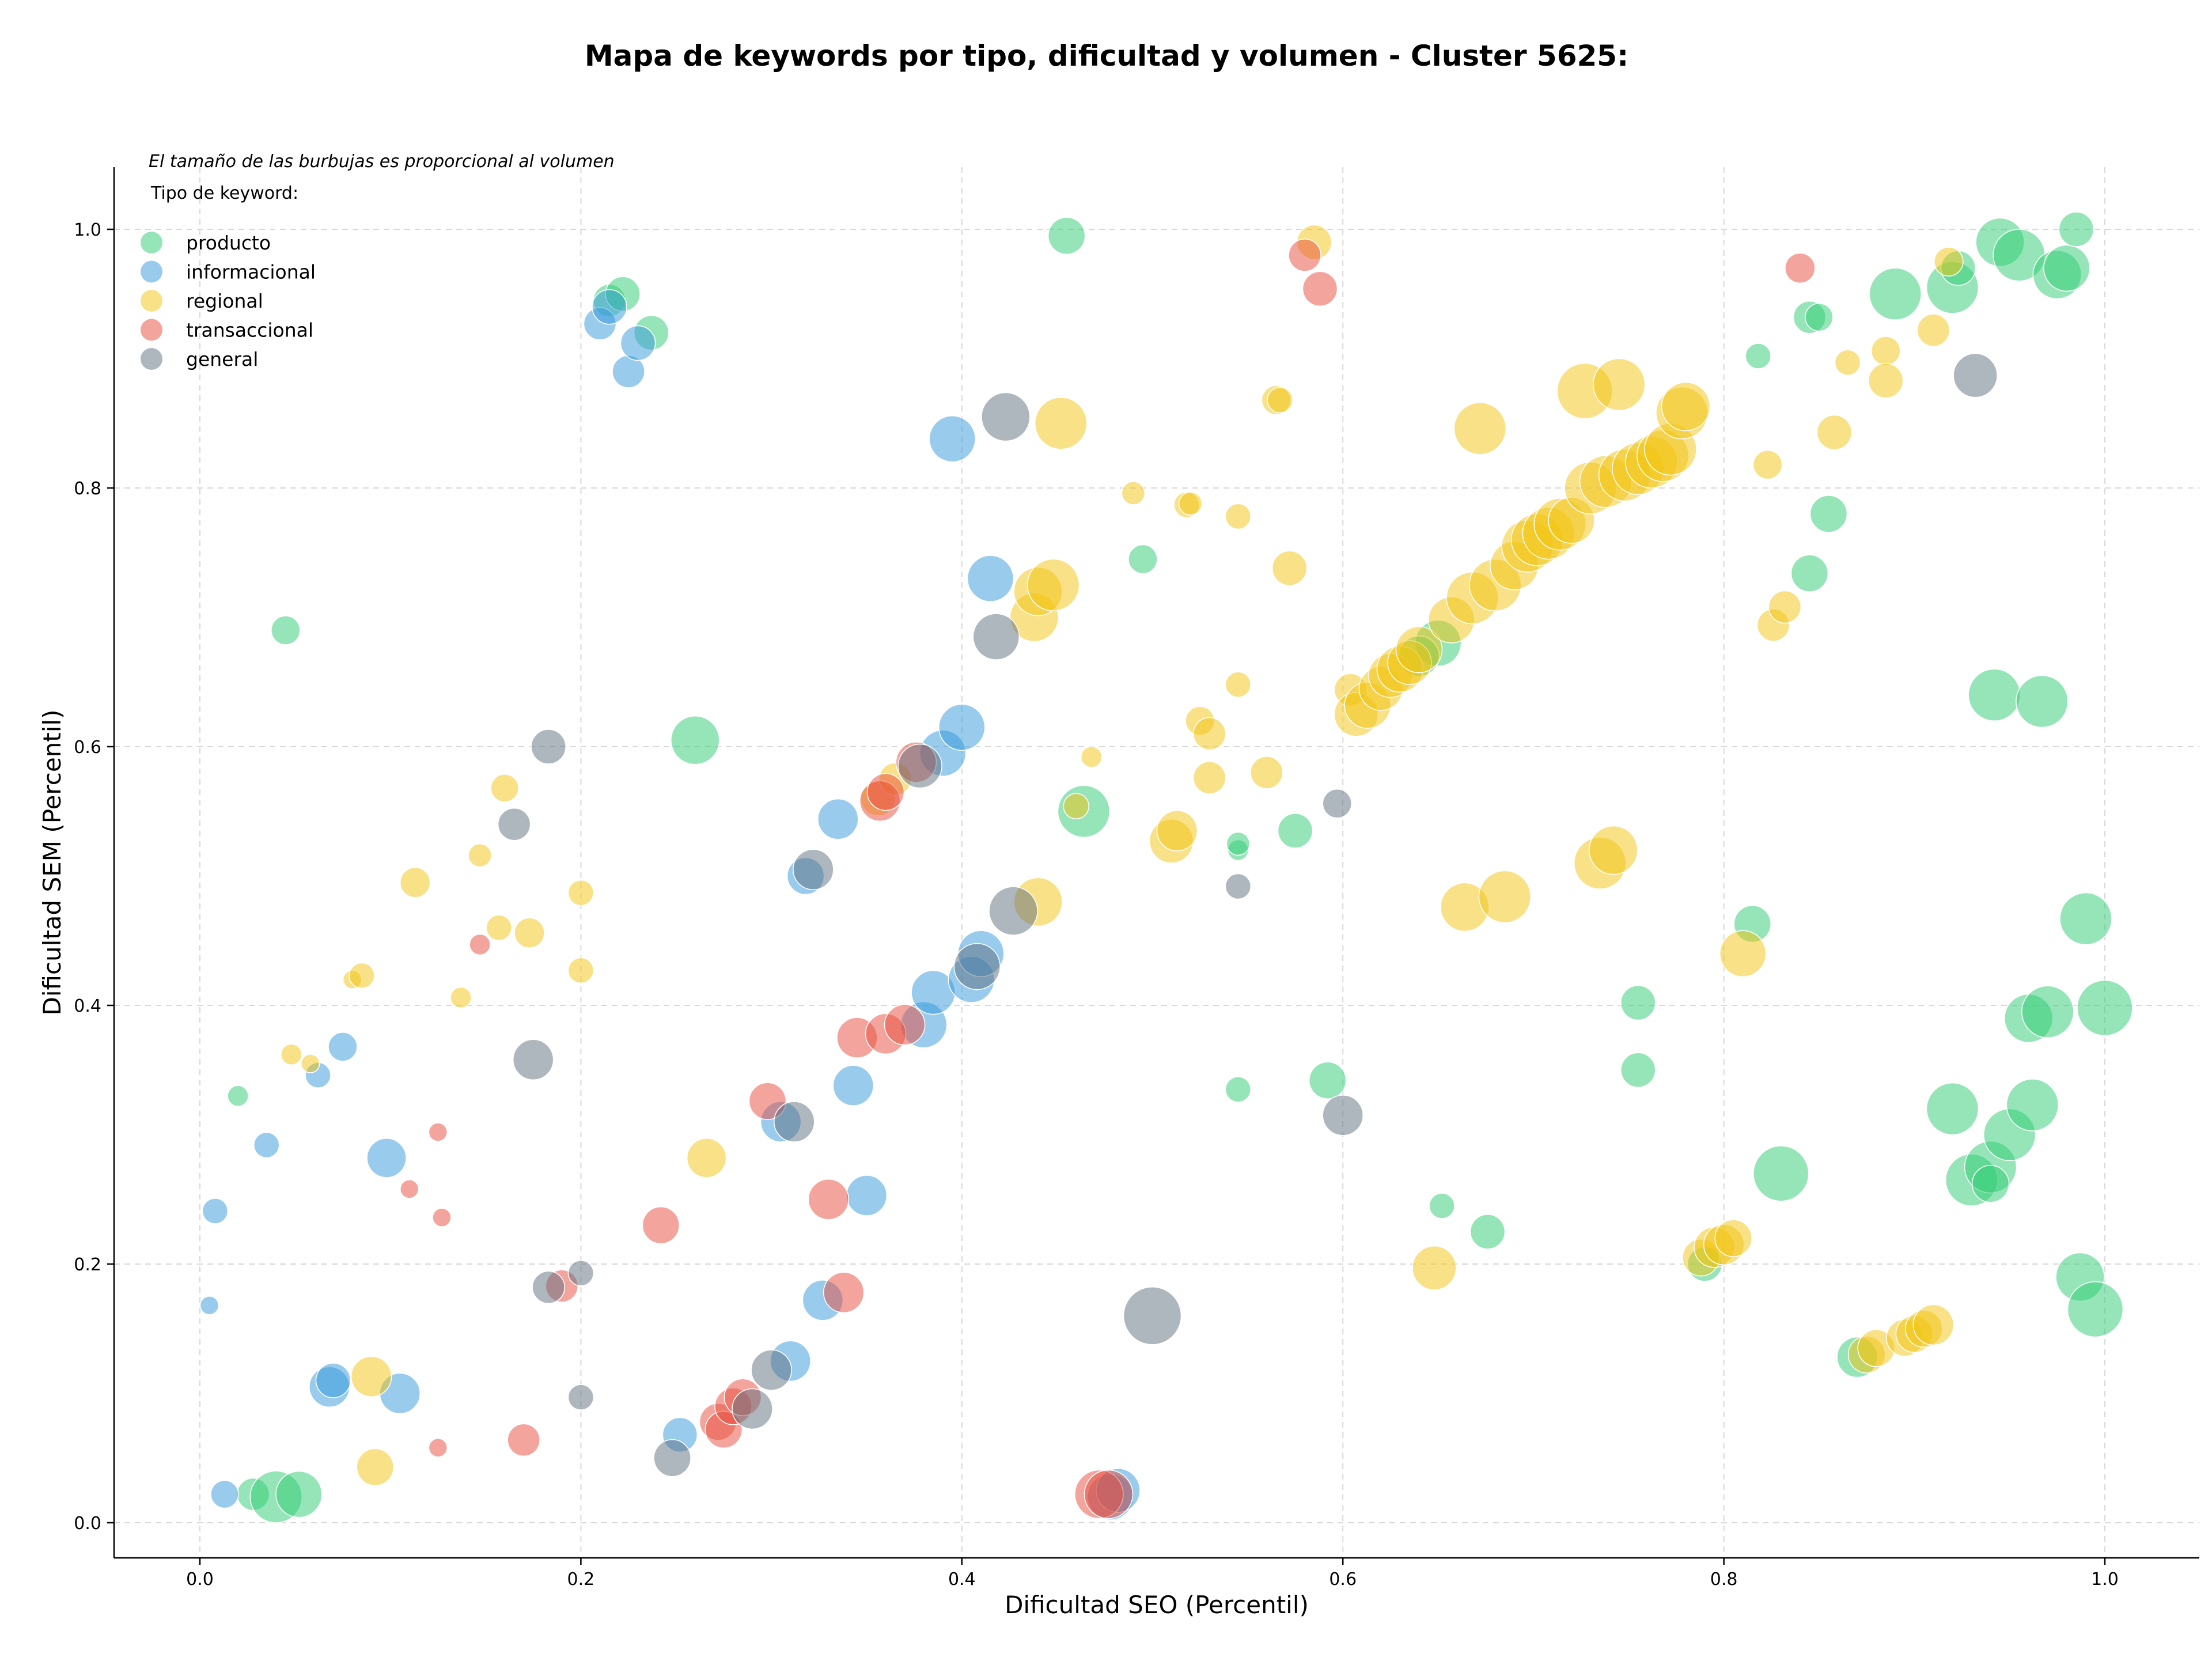  What do you see at coordinates (581, 1579) in the screenshot?
I see `x-tick-label: 0.2` at bounding box center [581, 1579].